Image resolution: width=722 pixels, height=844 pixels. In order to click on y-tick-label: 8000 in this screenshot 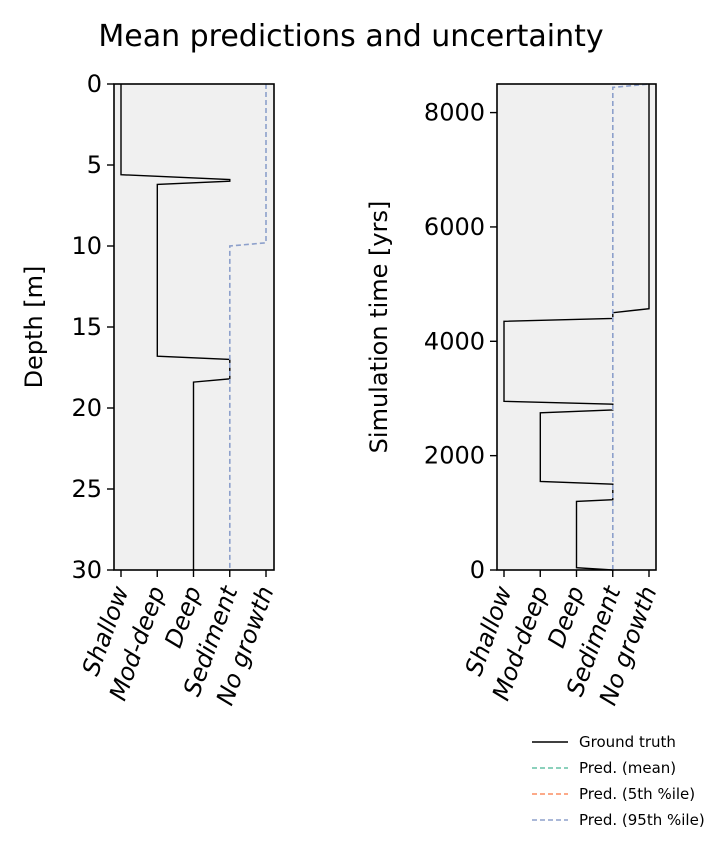, I will do `click(454, 113)`.